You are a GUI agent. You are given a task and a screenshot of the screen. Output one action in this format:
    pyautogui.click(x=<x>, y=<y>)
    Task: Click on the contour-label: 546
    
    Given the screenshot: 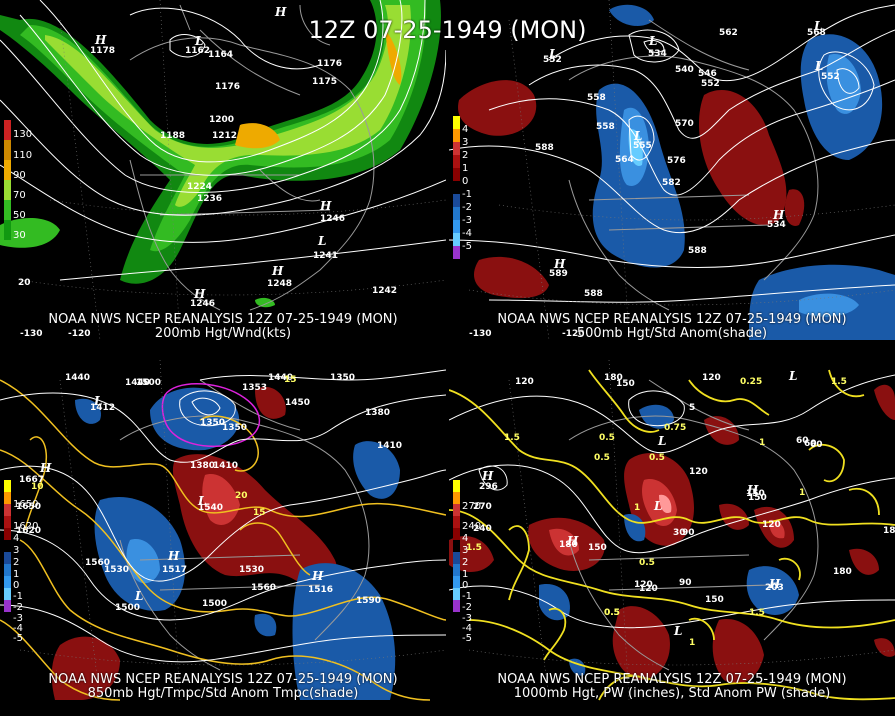 What is the action you would take?
    pyautogui.click(x=707, y=74)
    